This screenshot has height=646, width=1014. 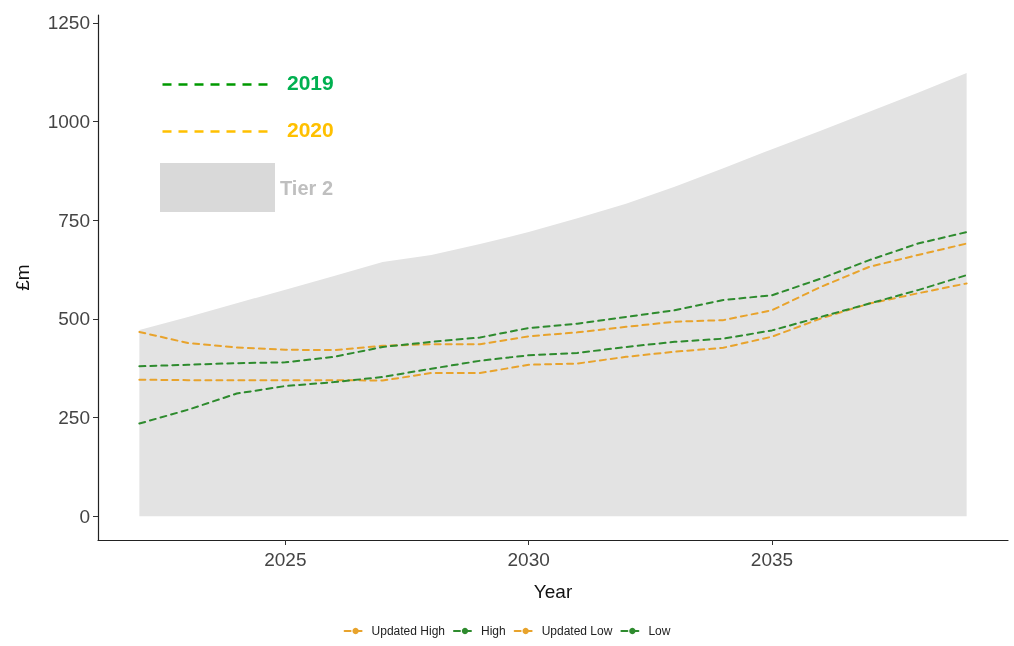 What do you see at coordinates (74, 418) in the screenshot?
I see `y-tick-label: 250` at bounding box center [74, 418].